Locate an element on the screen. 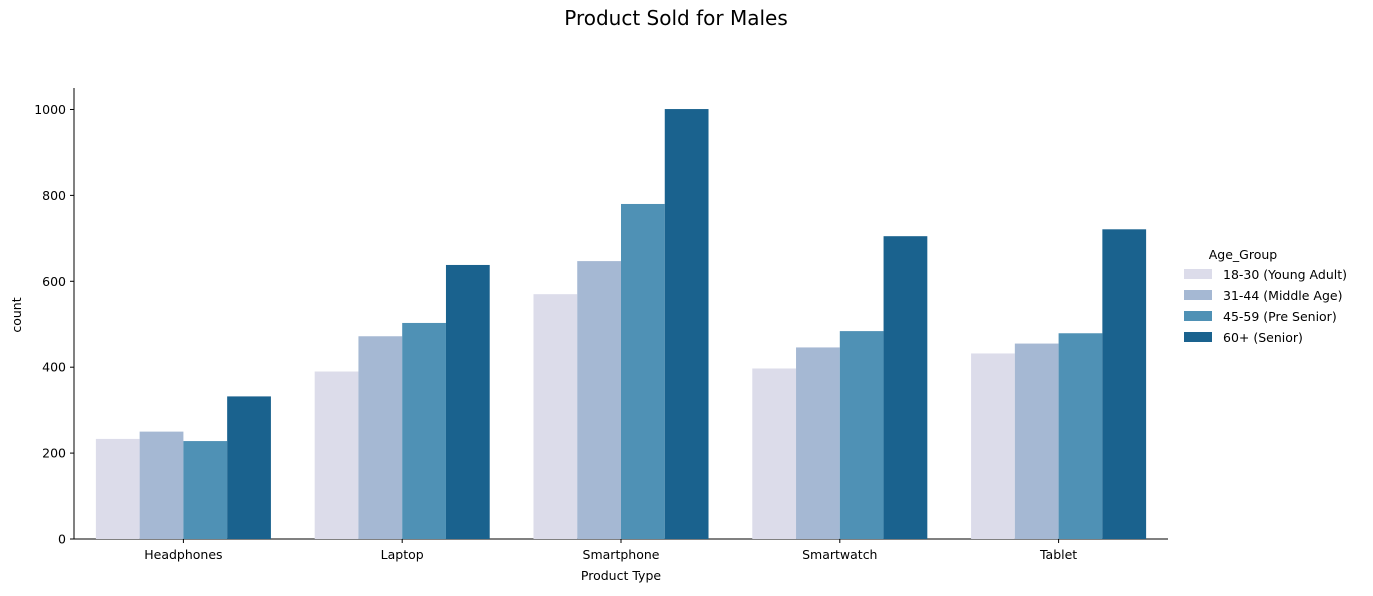  legend-label: 45-59 (Pre Senior) is located at coordinates (1280, 316).